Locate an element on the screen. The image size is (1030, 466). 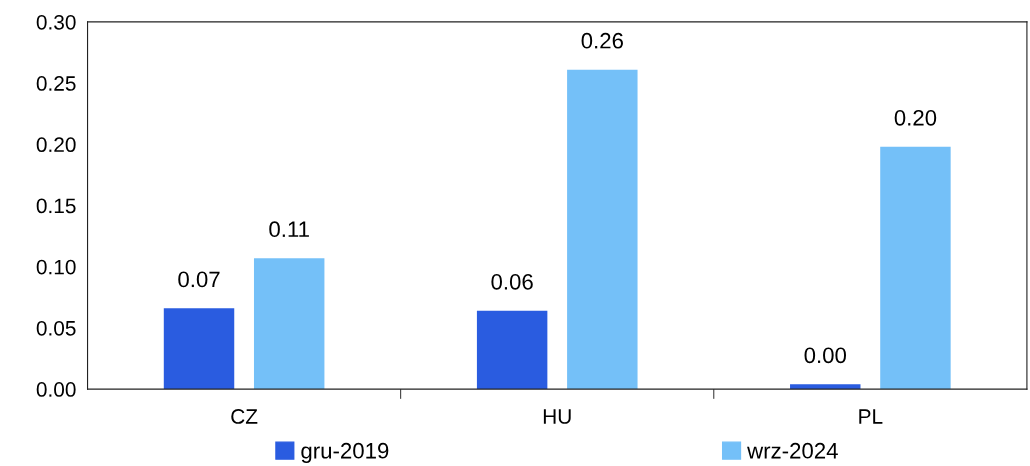
legend-label: gru-2019 is located at coordinates (345, 452).